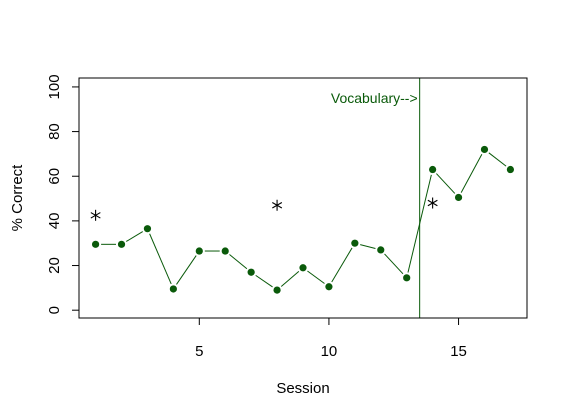 This screenshot has height=417, width=567. Describe the element at coordinates (54, 265) in the screenshot. I see `y-tick-label: 20` at that location.